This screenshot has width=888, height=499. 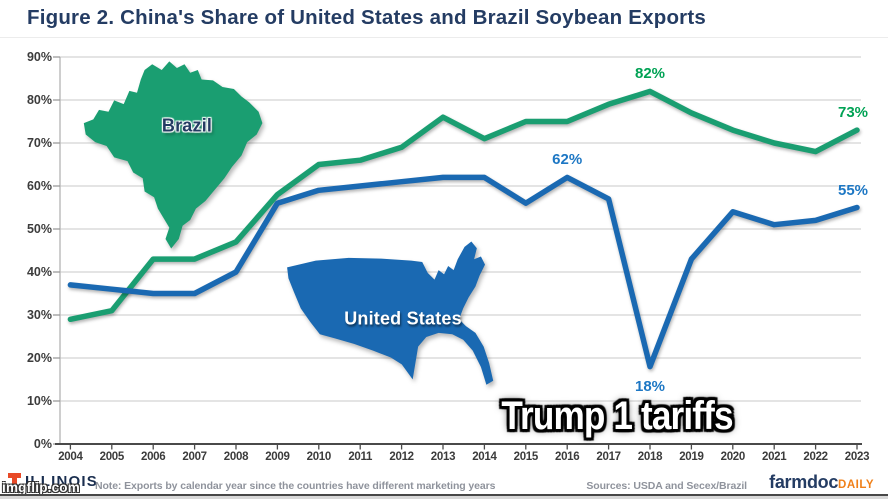 What do you see at coordinates (857, 457) in the screenshot?
I see `x-axis-label: 2023` at bounding box center [857, 457].